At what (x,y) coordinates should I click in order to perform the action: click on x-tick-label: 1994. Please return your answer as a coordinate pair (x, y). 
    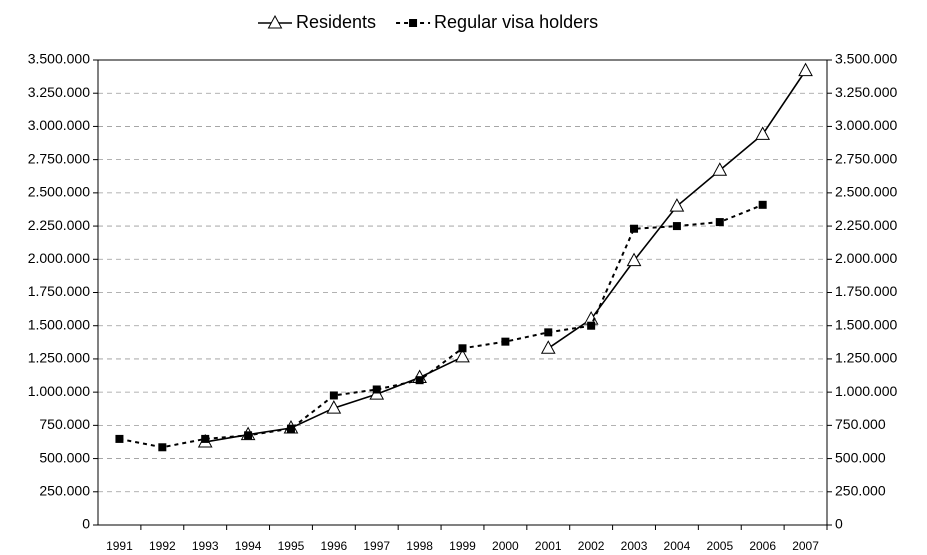
    Looking at the image, I should click on (248, 546).